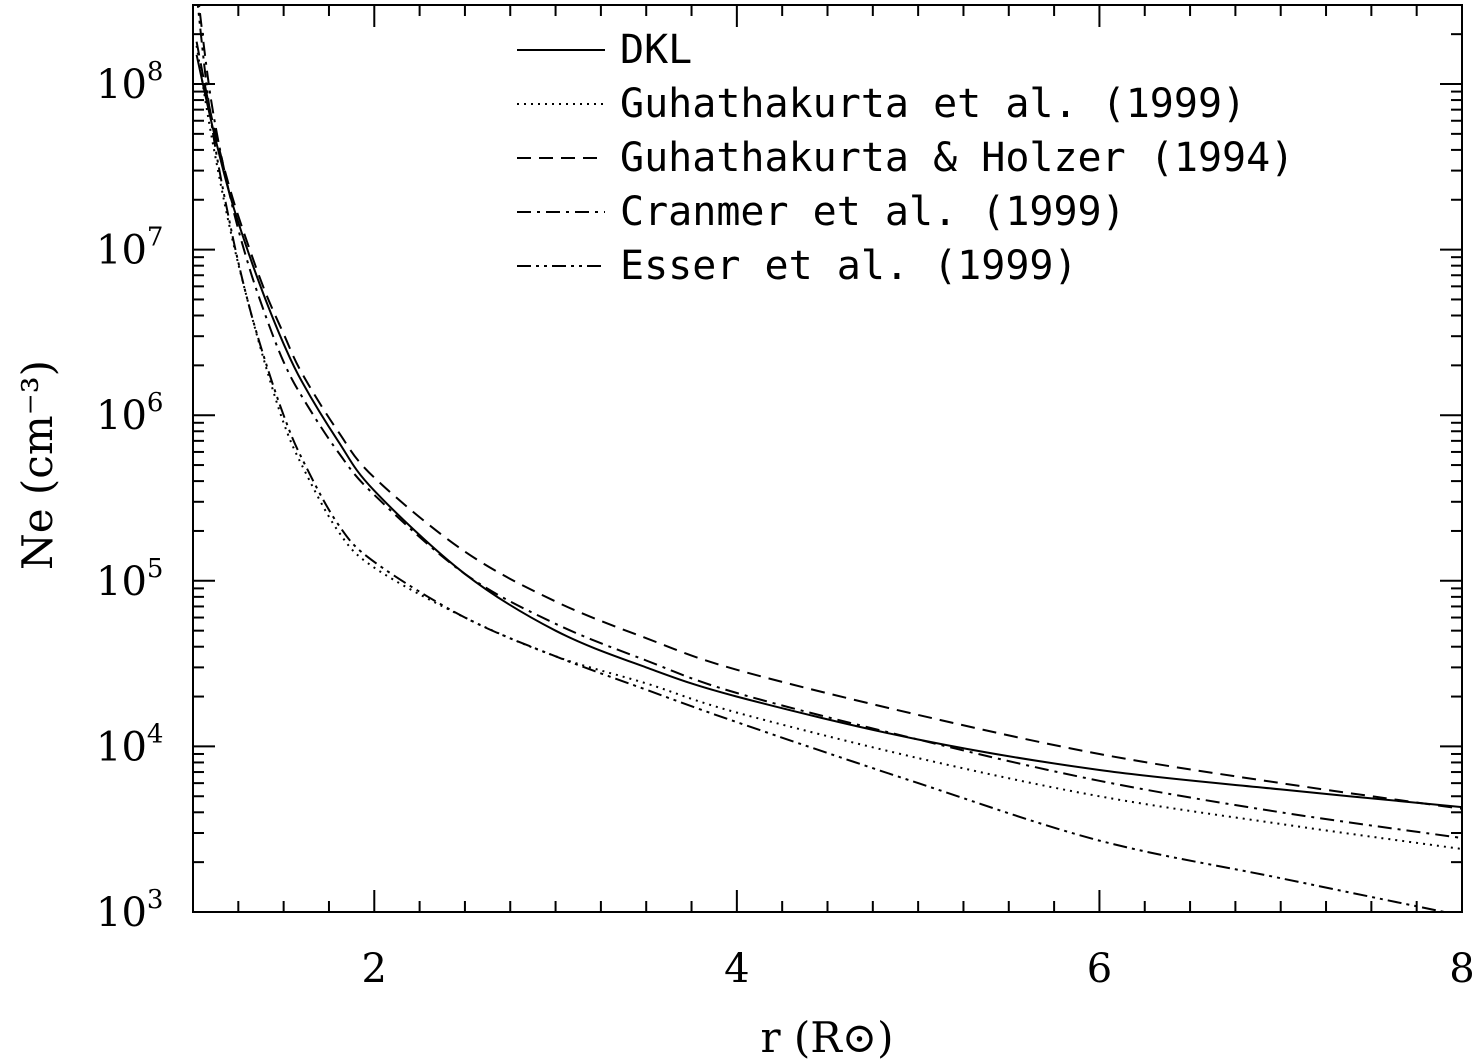 The image size is (1475, 1062). What do you see at coordinates (656, 50) in the screenshot?
I see `legend-label: DKL` at bounding box center [656, 50].